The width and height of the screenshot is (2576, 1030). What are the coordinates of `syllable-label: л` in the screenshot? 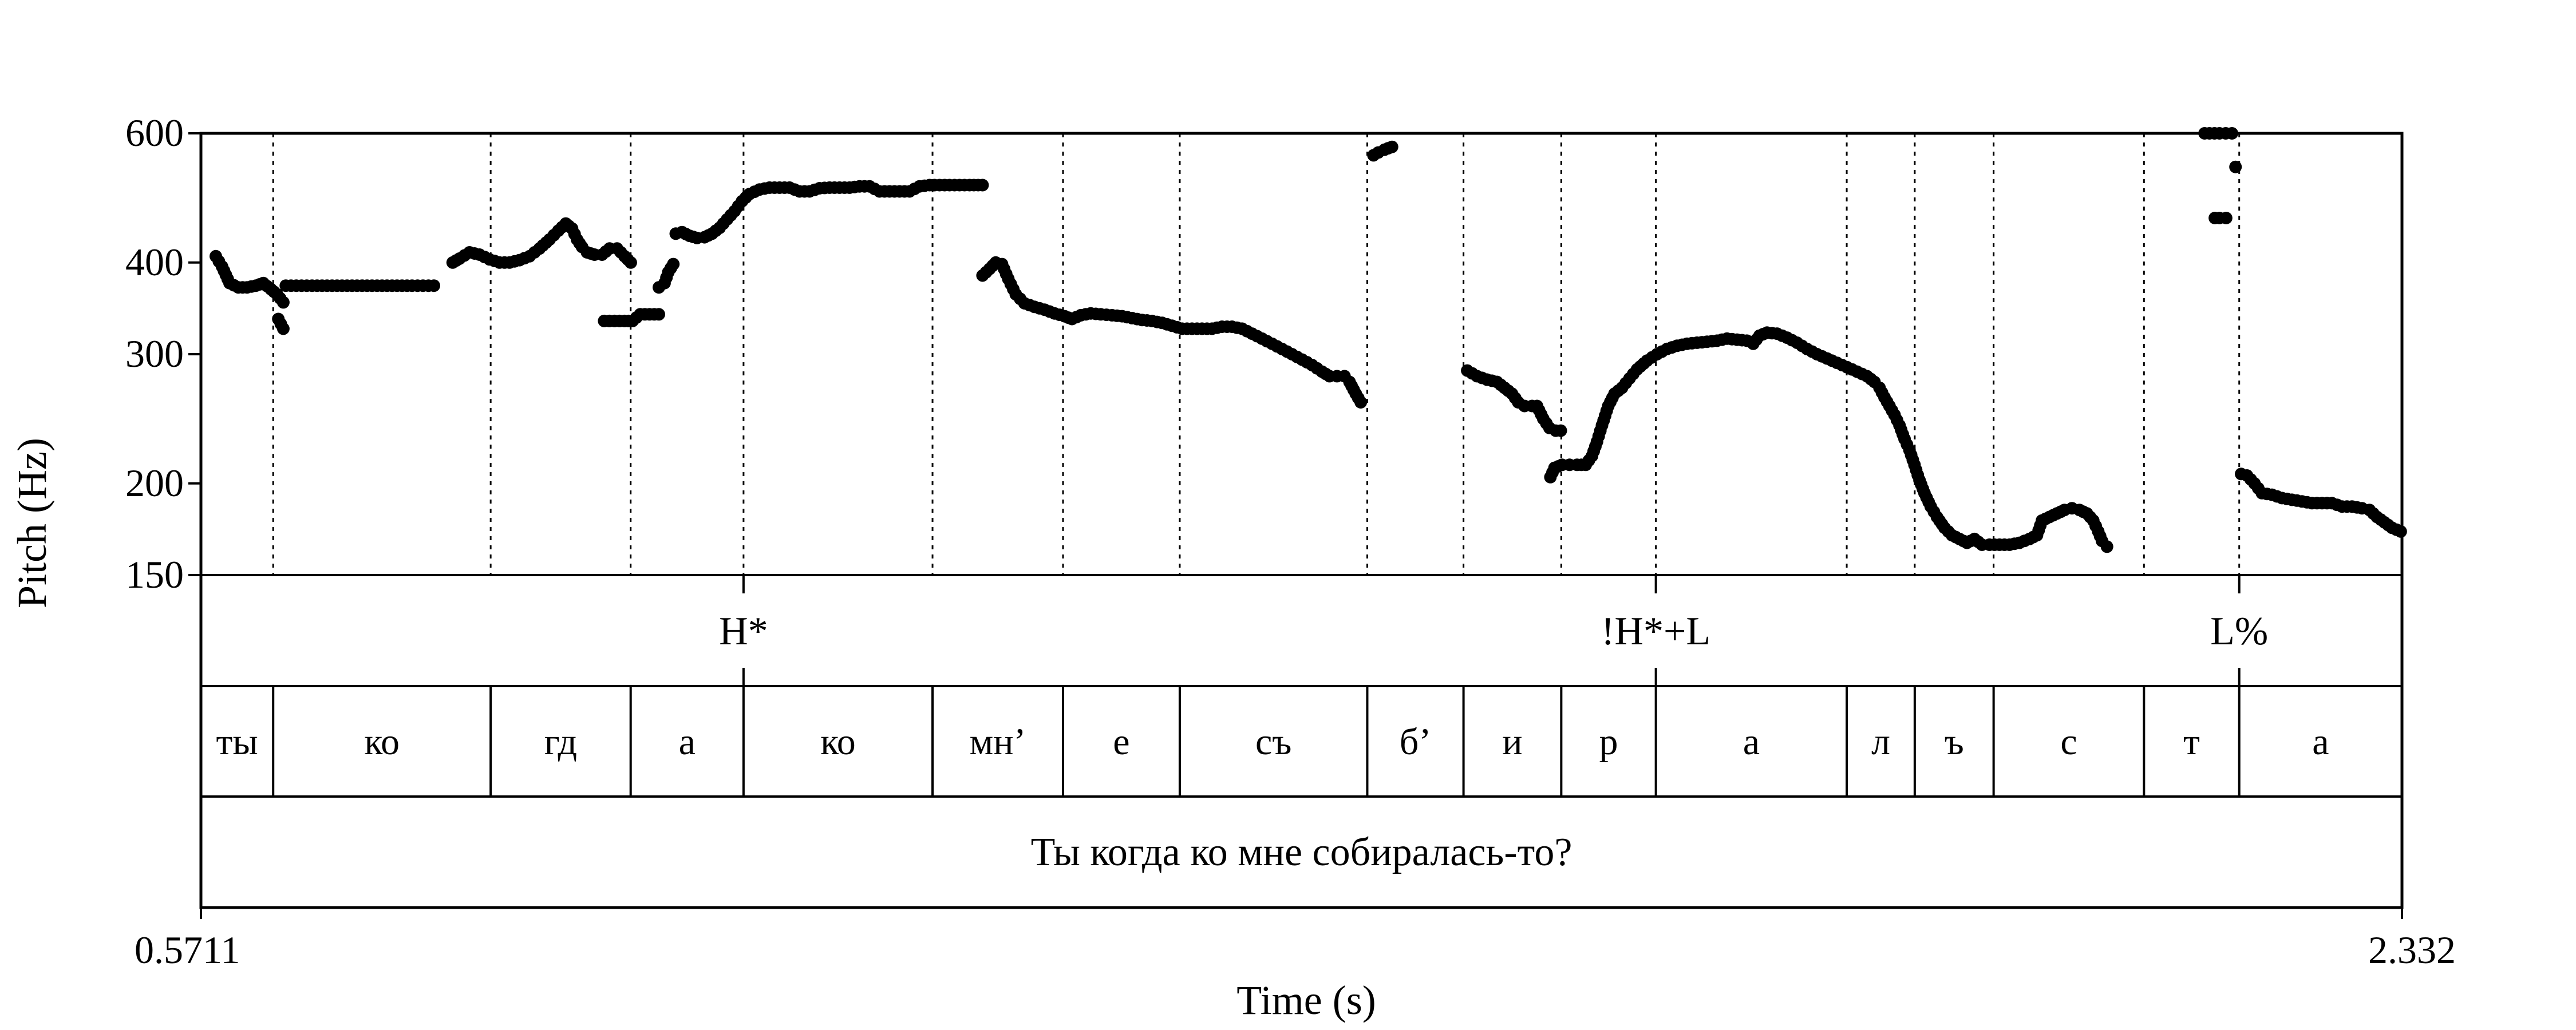 It's located at (1880, 742).